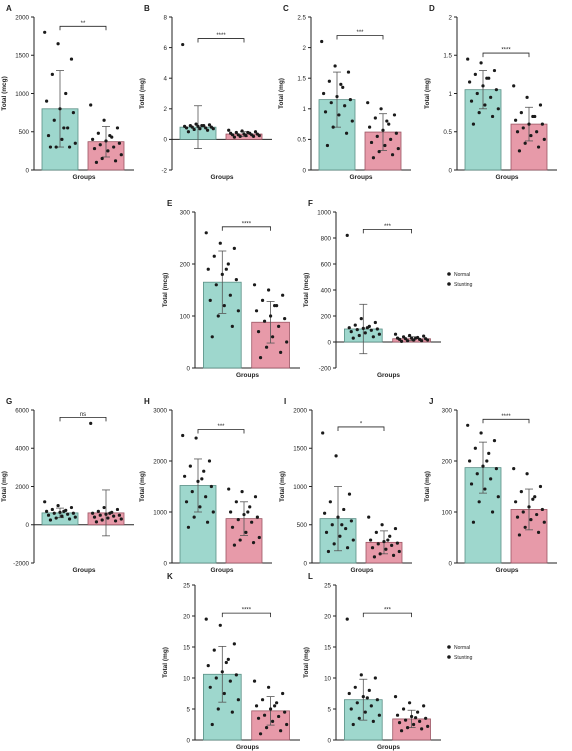 The width and height of the screenshot is (572, 751). What do you see at coordinates (327, 585) in the screenshot?
I see `y-tick-label: 25` at bounding box center [327, 585].